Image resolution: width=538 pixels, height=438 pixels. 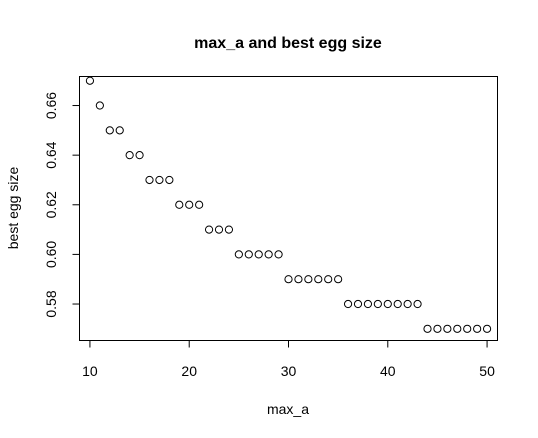 What do you see at coordinates (288, 409) in the screenshot?
I see `x-axis-label: max_a` at bounding box center [288, 409].